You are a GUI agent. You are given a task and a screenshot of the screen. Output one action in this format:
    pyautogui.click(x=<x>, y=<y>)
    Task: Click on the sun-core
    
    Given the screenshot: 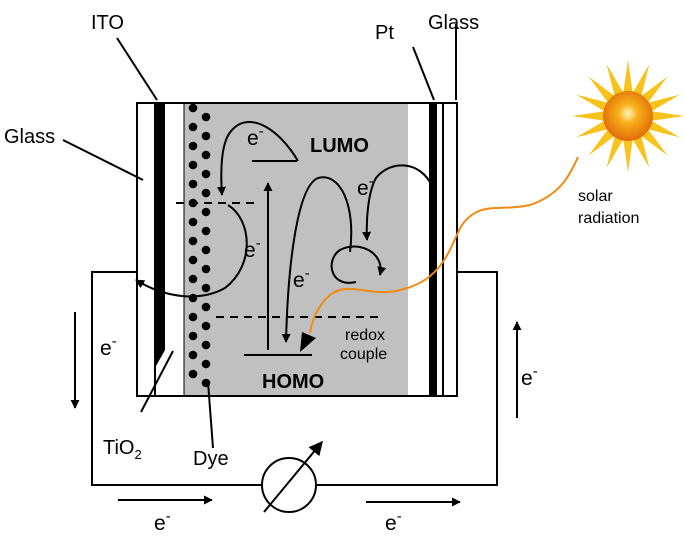 What is the action you would take?
    pyautogui.click(x=628, y=116)
    